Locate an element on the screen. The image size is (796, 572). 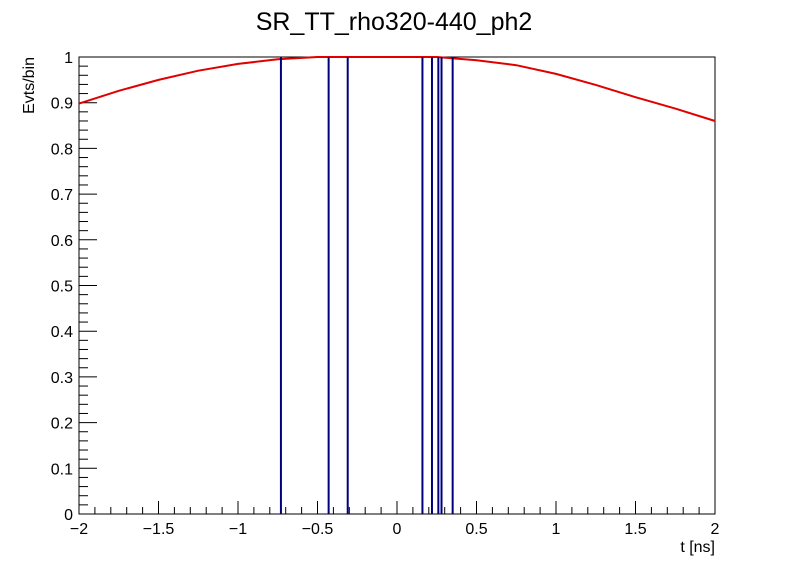
y-tick-label: 0.7 is located at coordinates (62, 195).